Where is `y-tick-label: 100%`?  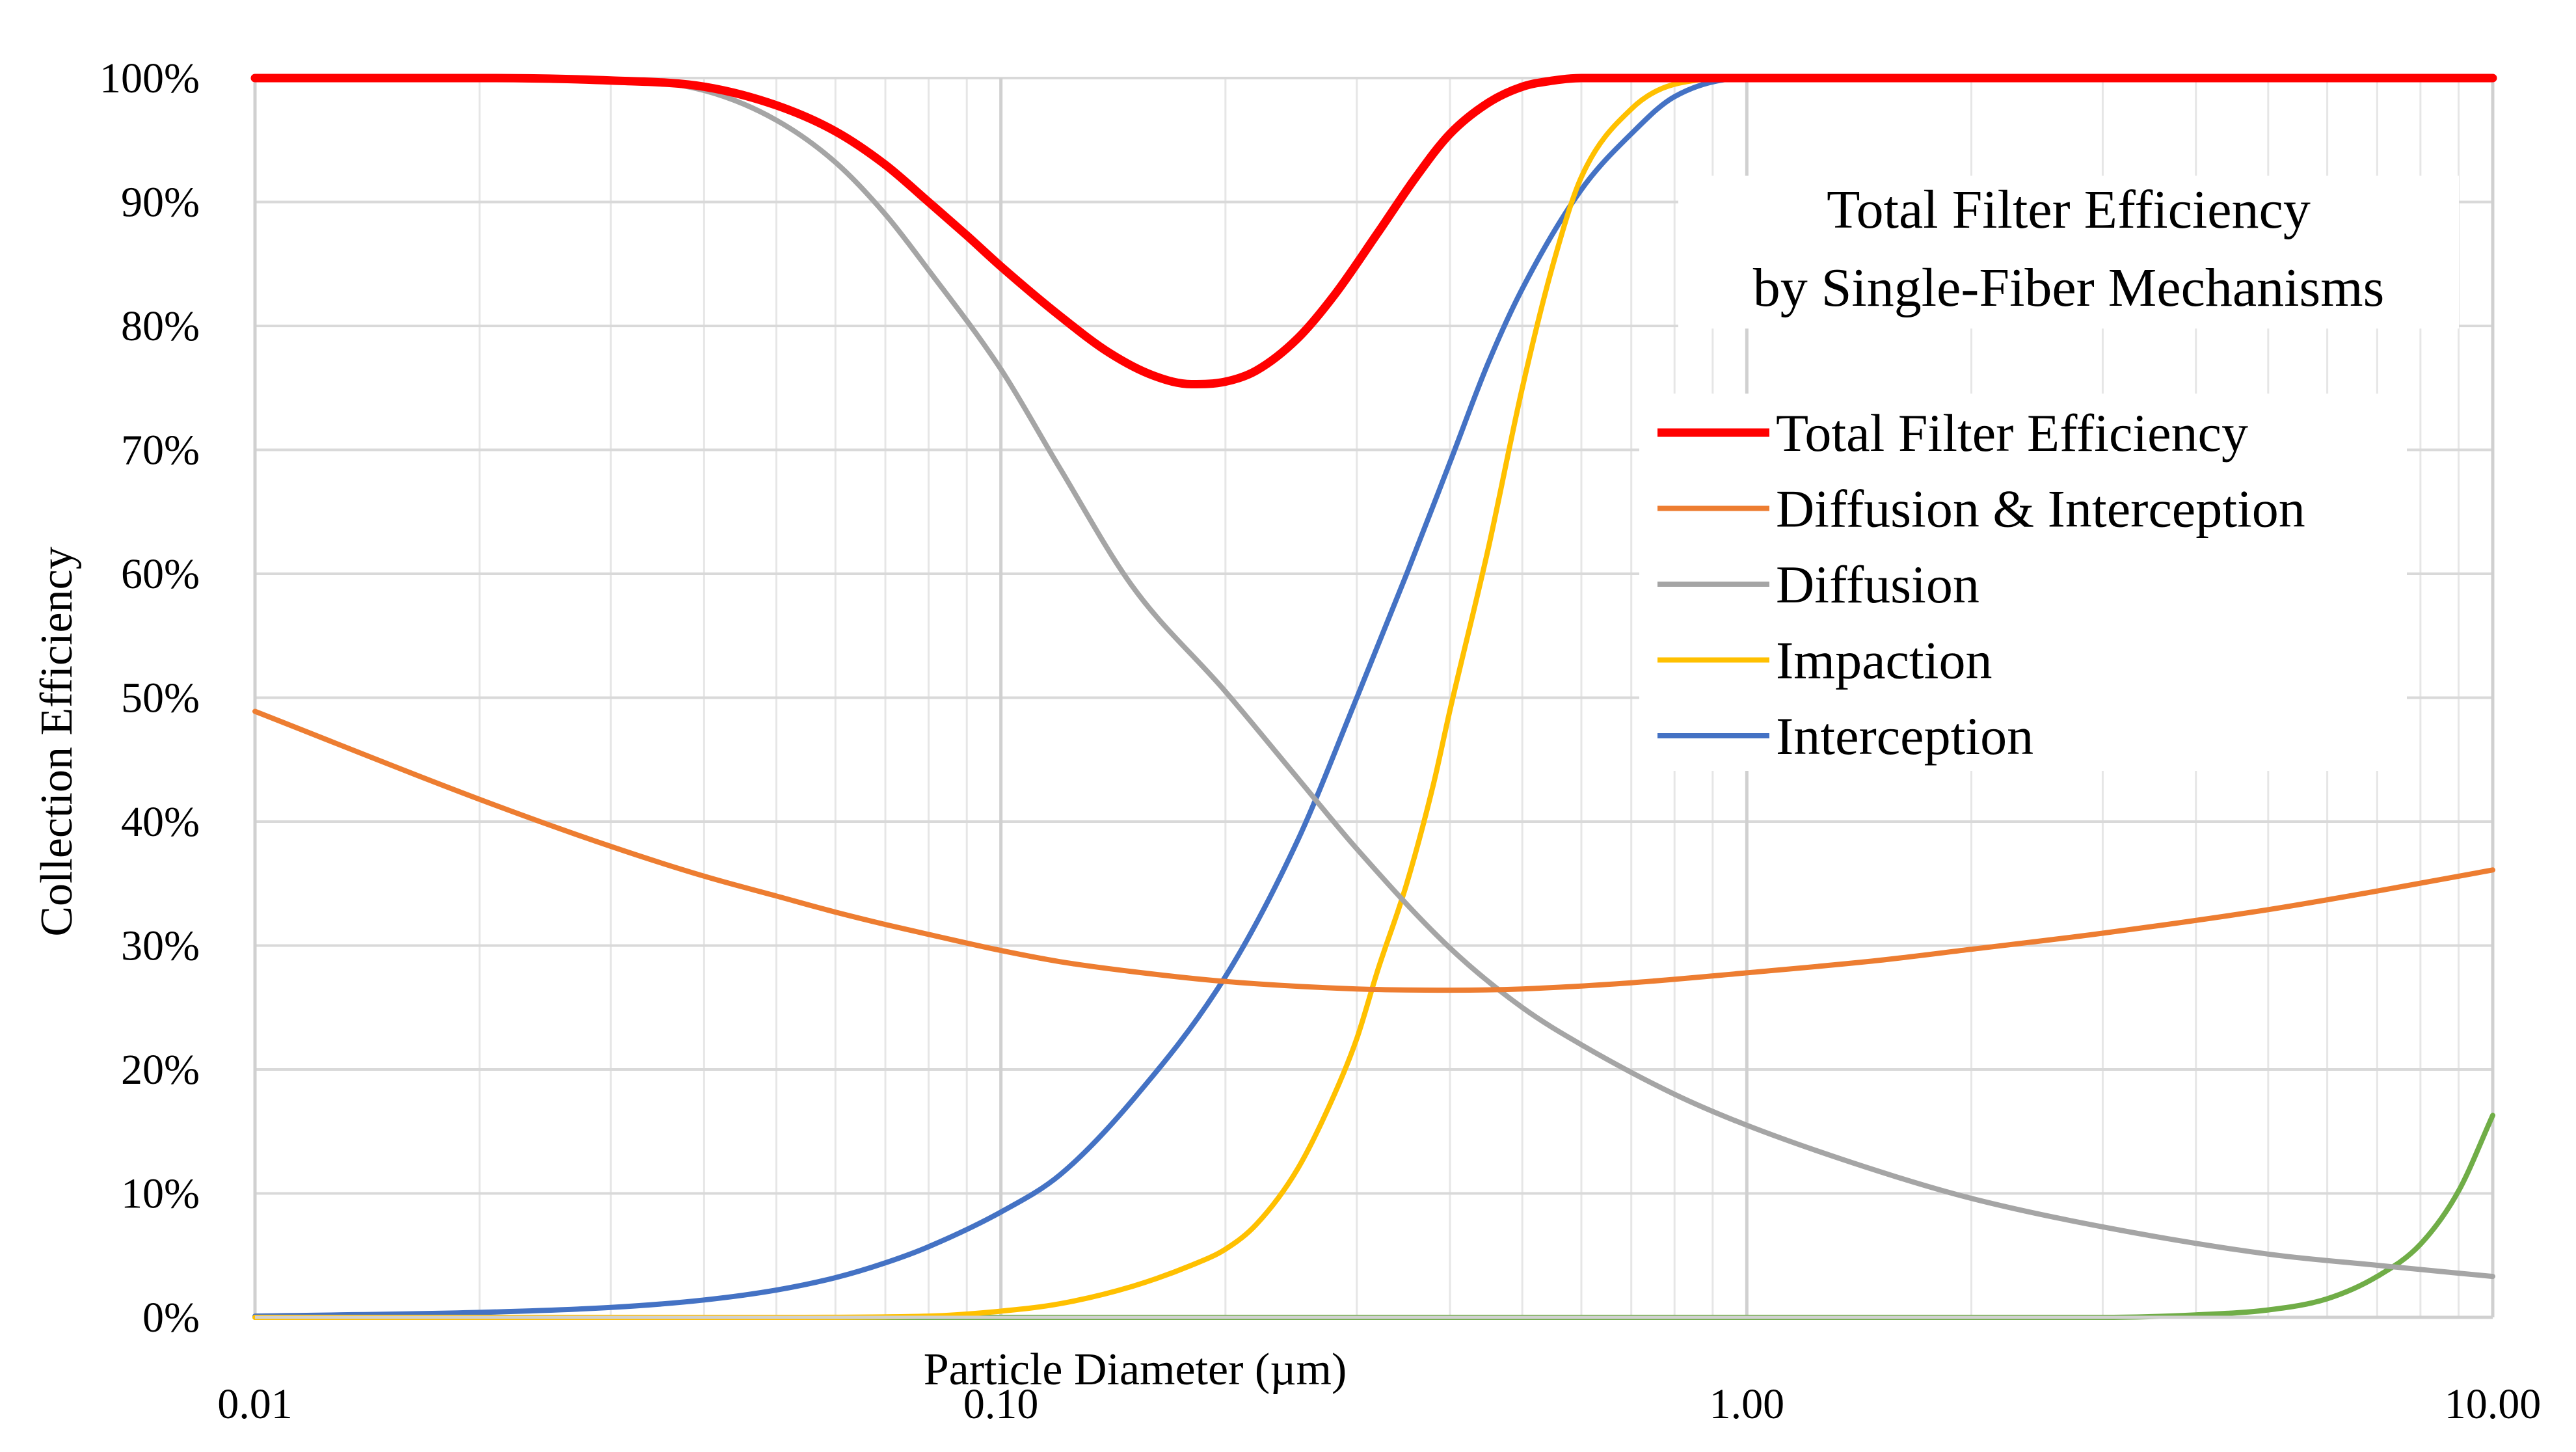
y-tick-label: 100% is located at coordinates (150, 78).